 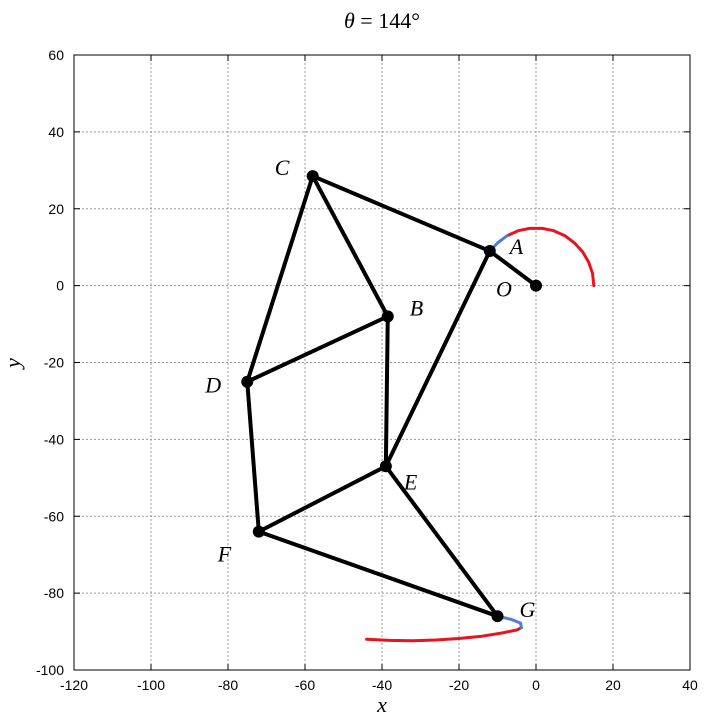 I want to click on x-tick-label: 40, so click(x=690, y=685).